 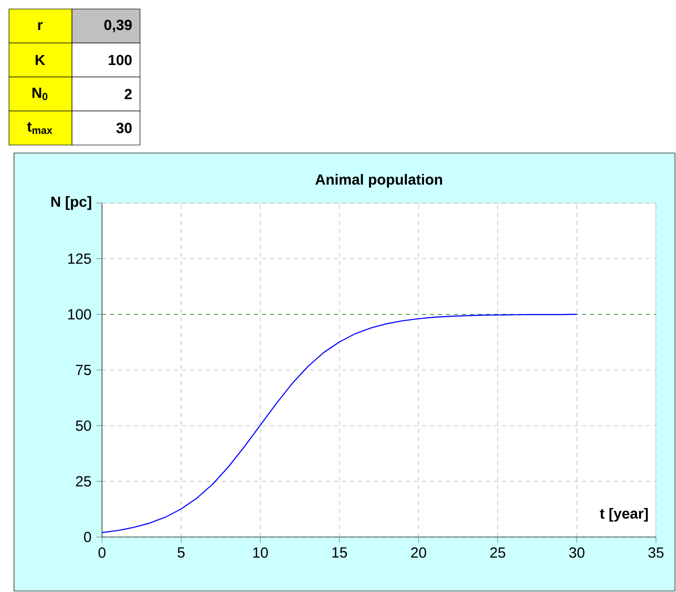 I want to click on text: t$_{max}$, so click(x=39, y=128).